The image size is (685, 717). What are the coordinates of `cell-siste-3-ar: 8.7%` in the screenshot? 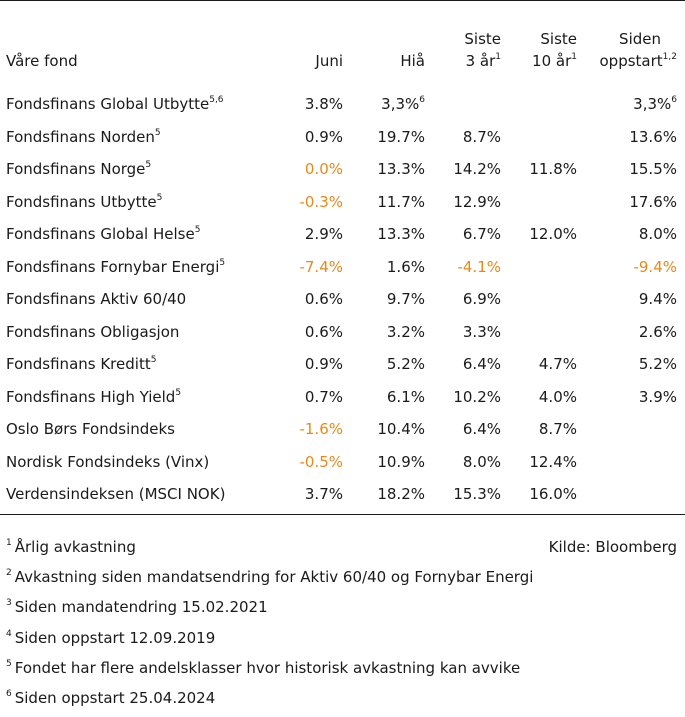 It's located at (481, 136).